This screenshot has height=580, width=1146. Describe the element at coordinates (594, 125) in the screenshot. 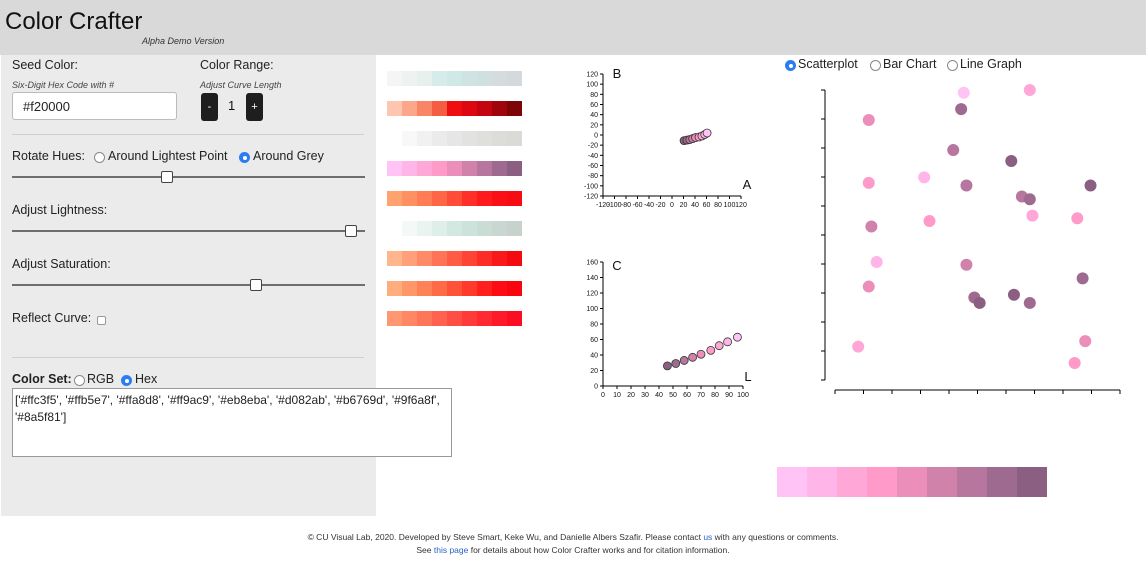

I see `y-tick-label: 20` at that location.